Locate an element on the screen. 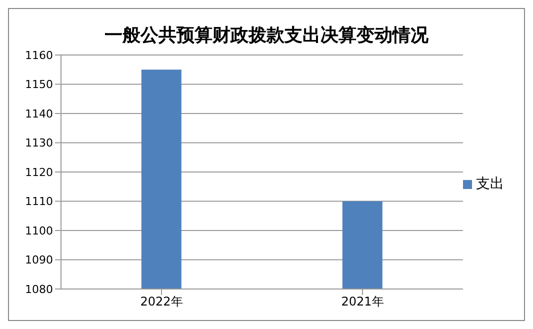 Image resolution: width=533 pixels, height=329 pixels. y-tick-label: 1120 is located at coordinates (39, 172).